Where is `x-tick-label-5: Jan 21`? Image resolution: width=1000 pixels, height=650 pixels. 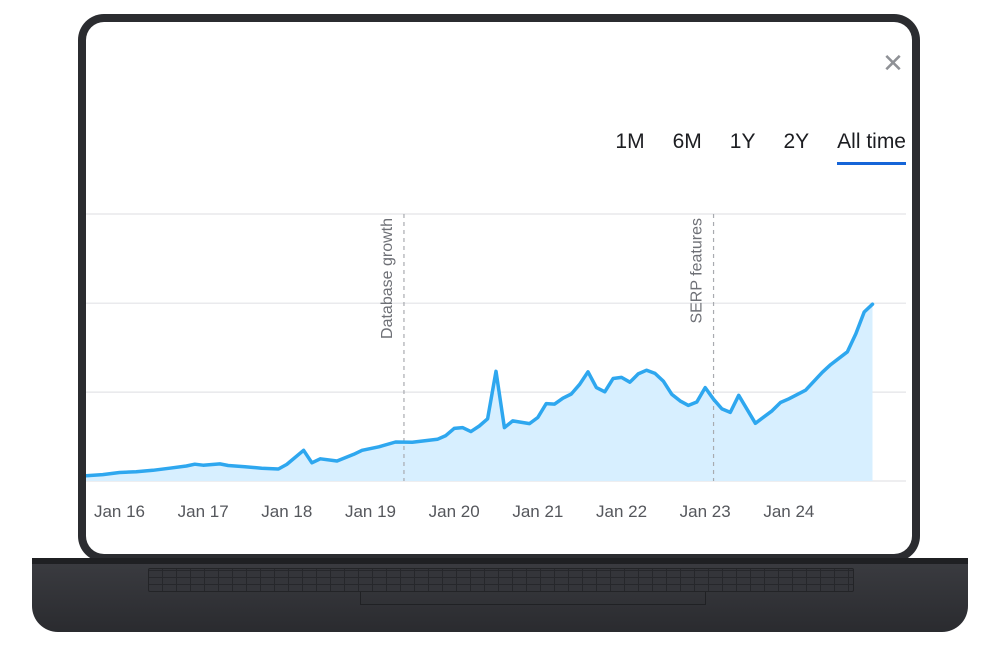
x-tick-label-5: Jan 21 is located at coordinates (537, 511).